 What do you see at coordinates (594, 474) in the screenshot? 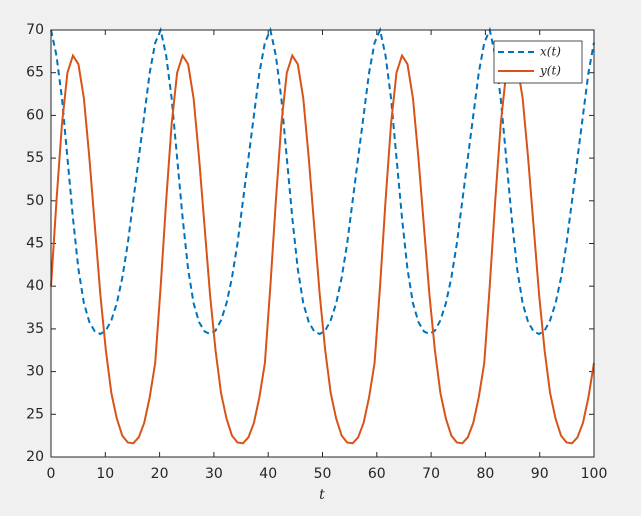
I see `x-tick-label: 100` at bounding box center [594, 474].